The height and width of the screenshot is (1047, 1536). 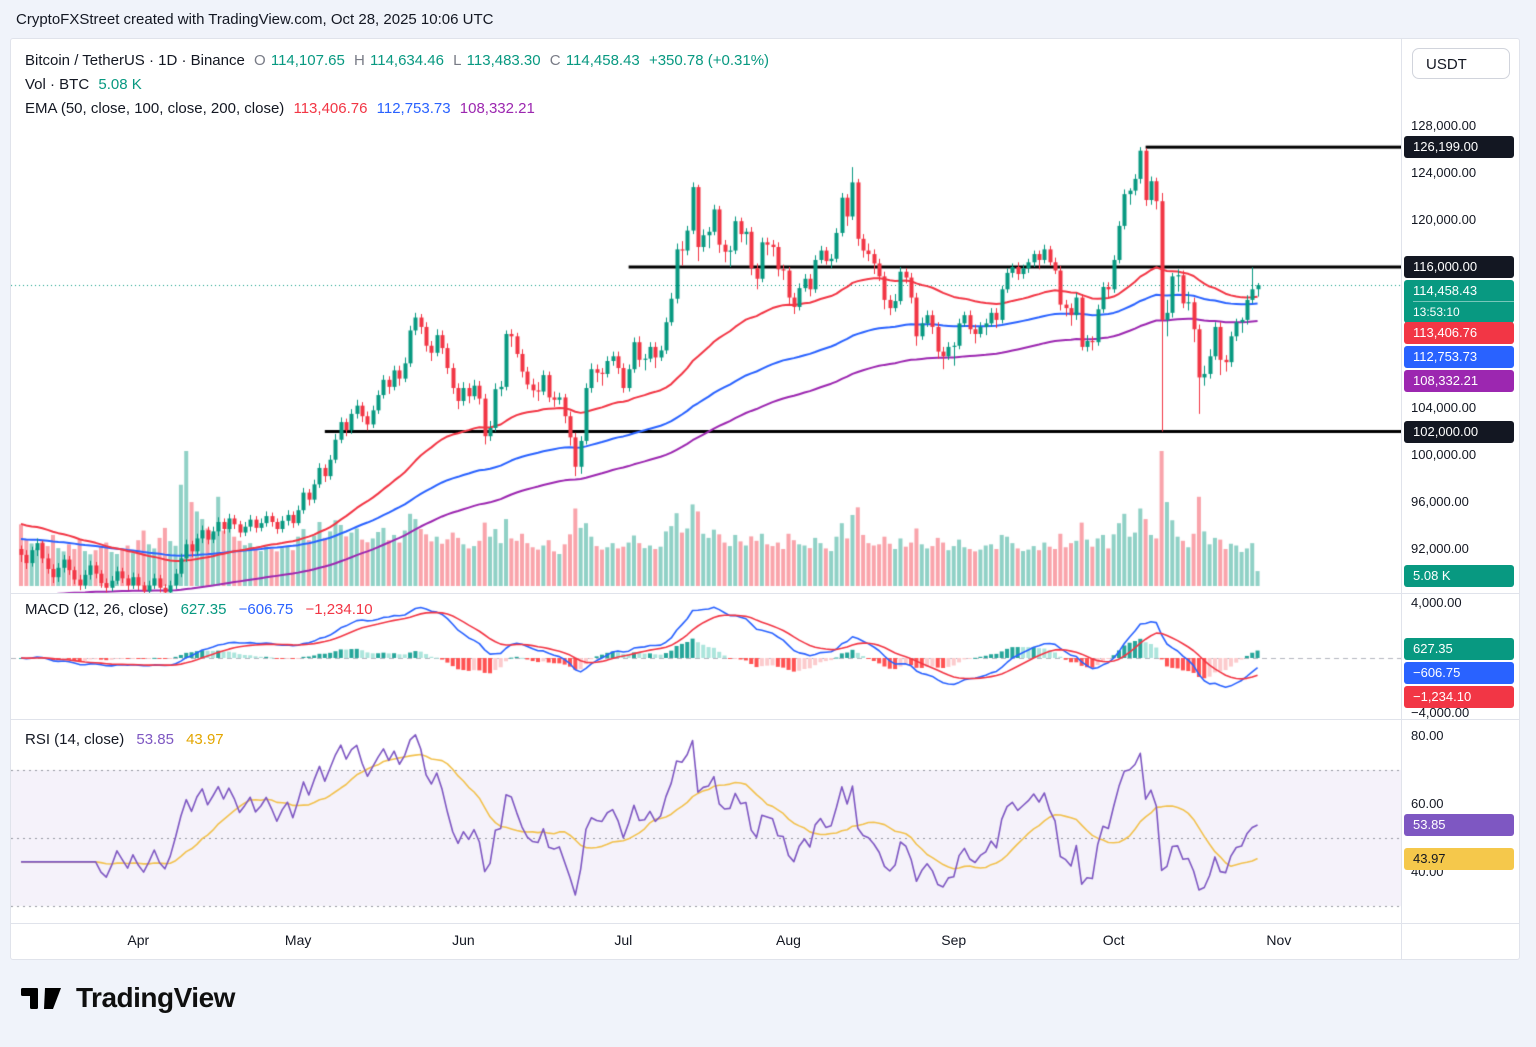 What do you see at coordinates (307, 60) in the screenshot?
I see `open-value: 114,107.65` at bounding box center [307, 60].